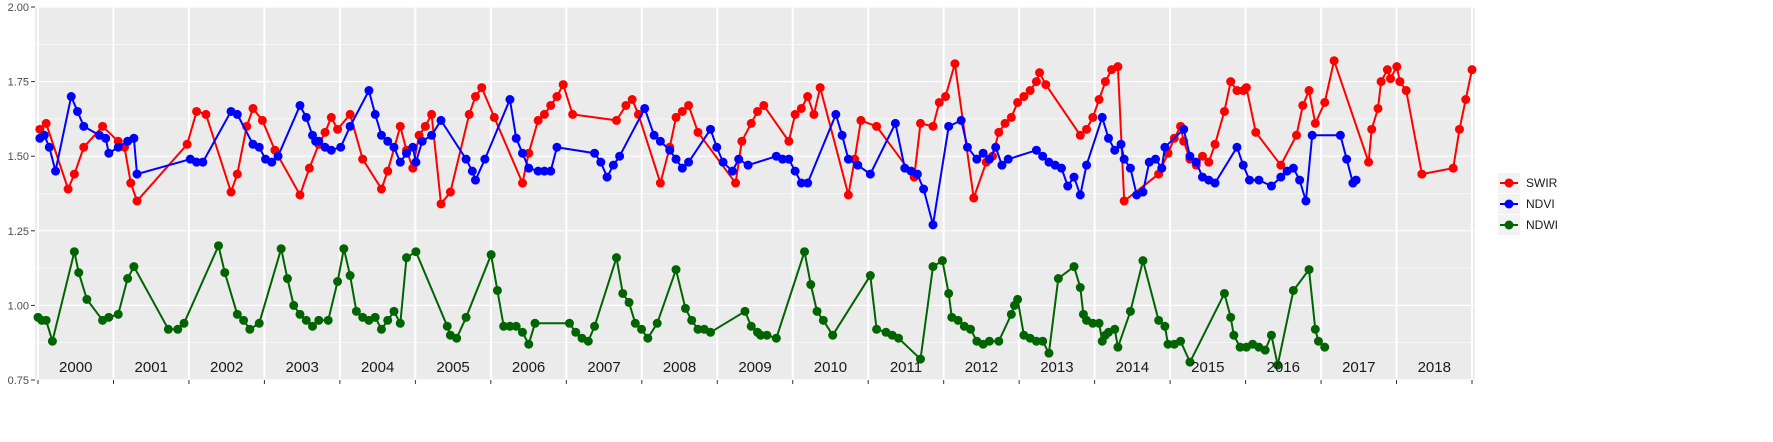 The width and height of the screenshot is (1773, 442). Describe the element at coordinates (1056, 367) in the screenshot. I see `year-label: 2013` at that location.